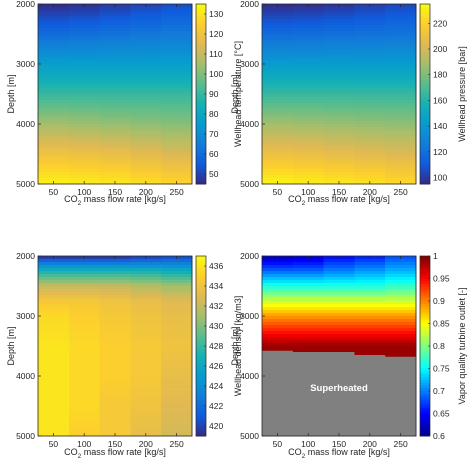 This screenshot has height=476, width=474. What do you see at coordinates (115, 200) in the screenshot?
I see `x-axis-label: CO2 mass flow rate [kg/s]` at bounding box center [115, 200].